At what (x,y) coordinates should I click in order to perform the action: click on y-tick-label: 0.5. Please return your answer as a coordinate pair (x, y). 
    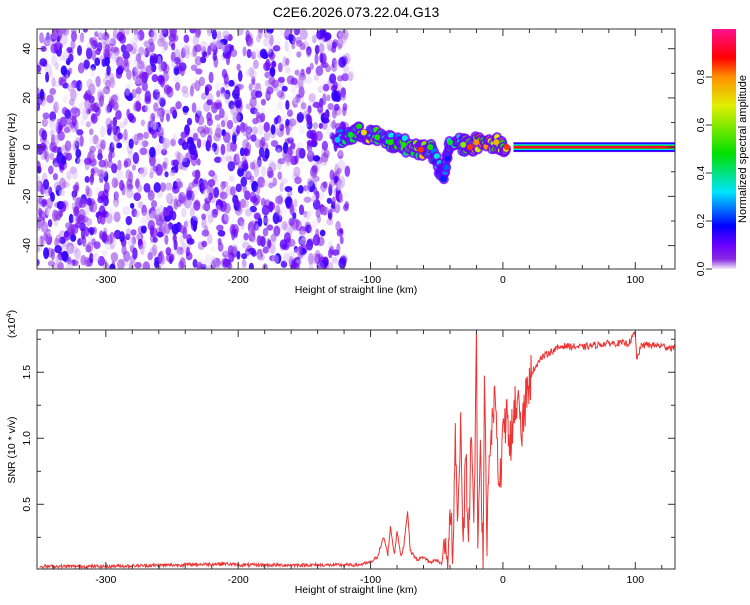
    Looking at the image, I should click on (27, 504).